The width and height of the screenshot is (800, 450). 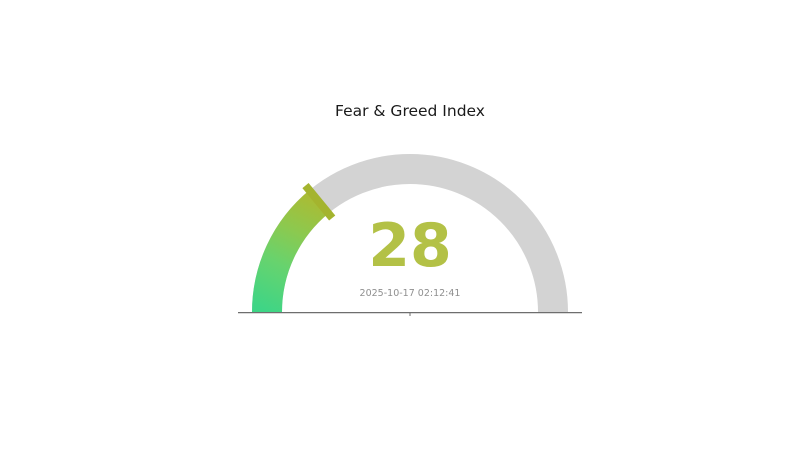 What do you see at coordinates (290, 251) in the screenshot?
I see `gauge-value-arc` at bounding box center [290, 251].